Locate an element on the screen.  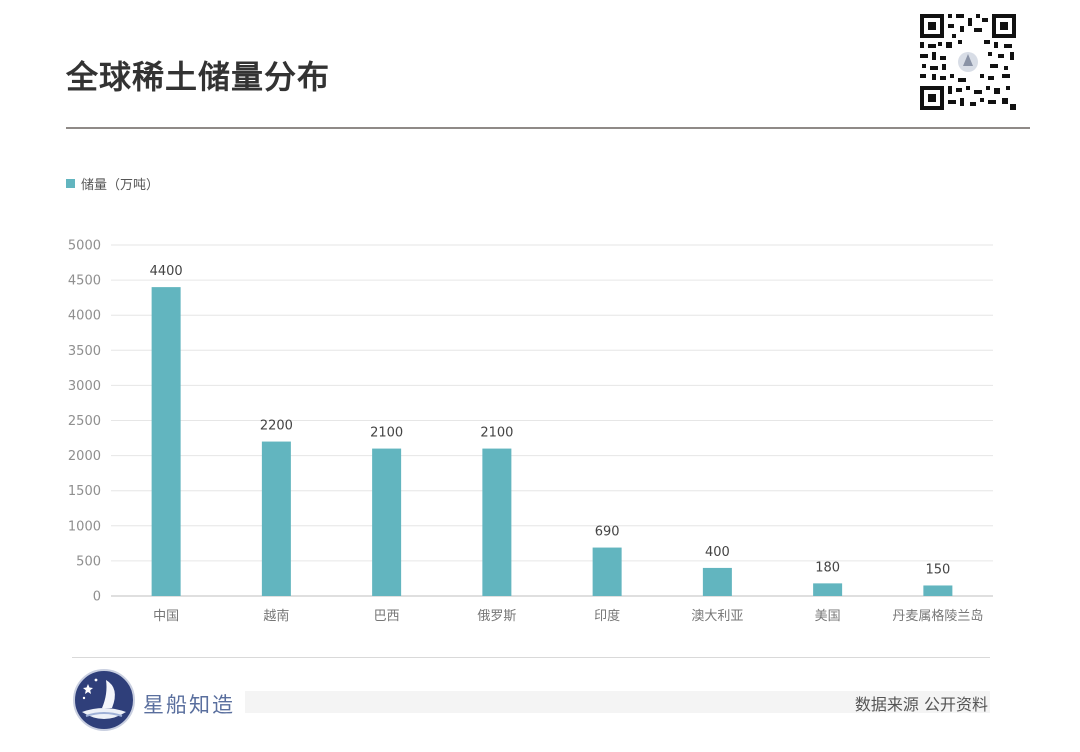
x-tick-label: 丹麦属格陵兰岛 is located at coordinates (937, 616).